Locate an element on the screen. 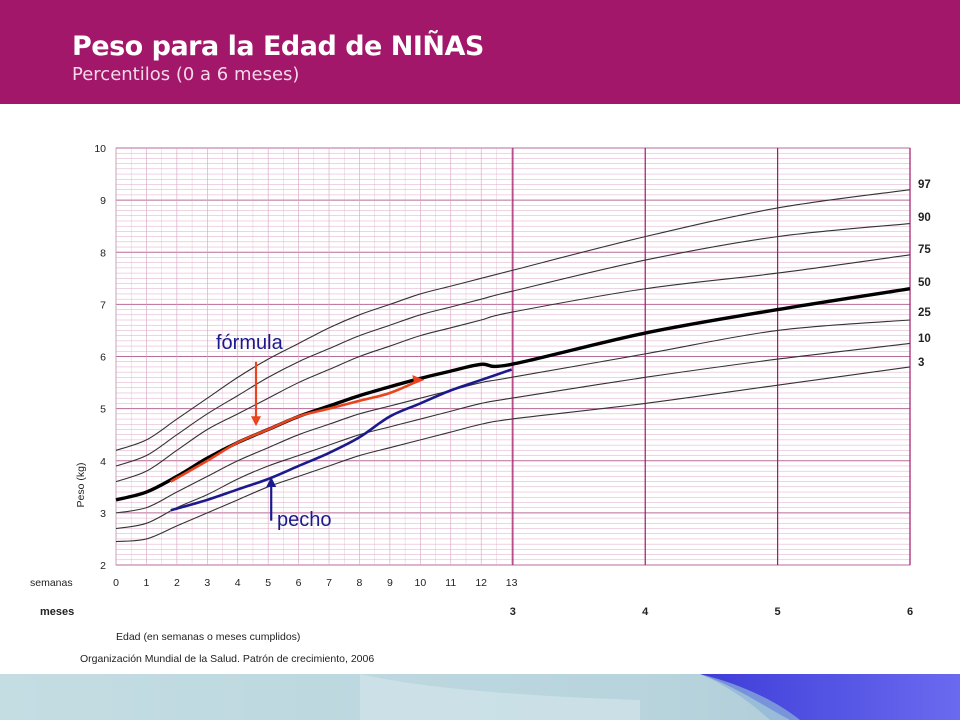 This screenshot has height=720, width=960. annotation-formula-label: fórmula is located at coordinates (250, 343).